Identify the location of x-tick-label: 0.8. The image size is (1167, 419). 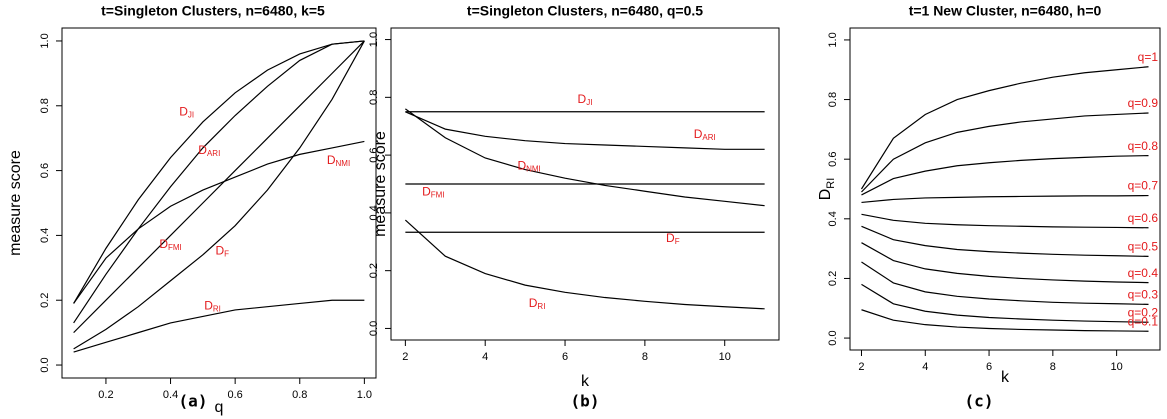
(299, 395).